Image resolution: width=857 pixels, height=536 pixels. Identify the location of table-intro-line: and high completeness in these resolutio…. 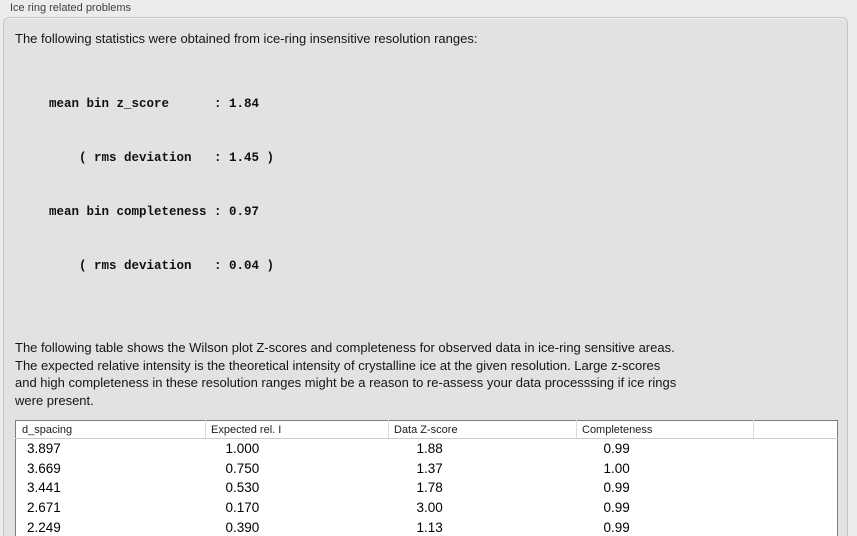
(346, 382).